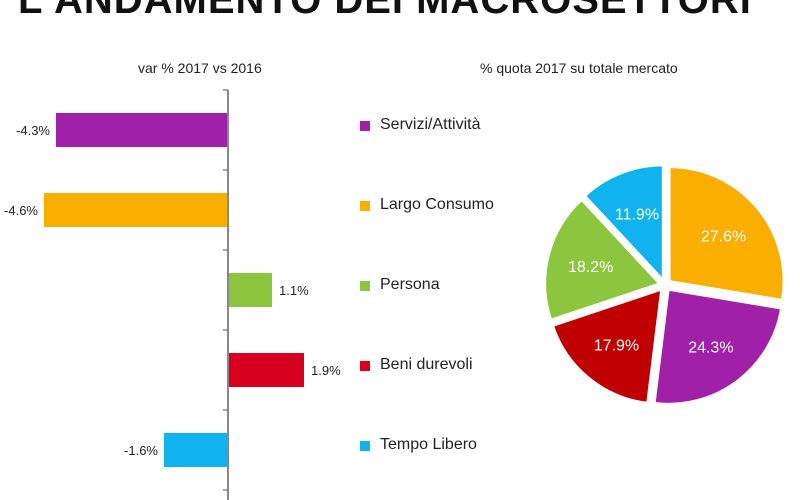  I want to click on legend-swatch-largo-consumo, so click(365, 206).